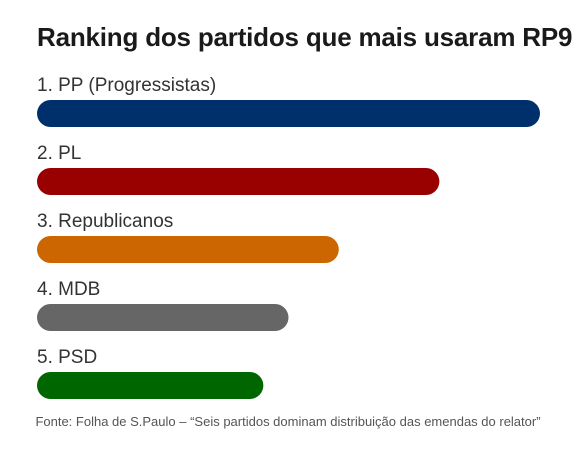  What do you see at coordinates (105, 221) in the screenshot?
I see `bar-label-3: 3. Republicanos` at bounding box center [105, 221].